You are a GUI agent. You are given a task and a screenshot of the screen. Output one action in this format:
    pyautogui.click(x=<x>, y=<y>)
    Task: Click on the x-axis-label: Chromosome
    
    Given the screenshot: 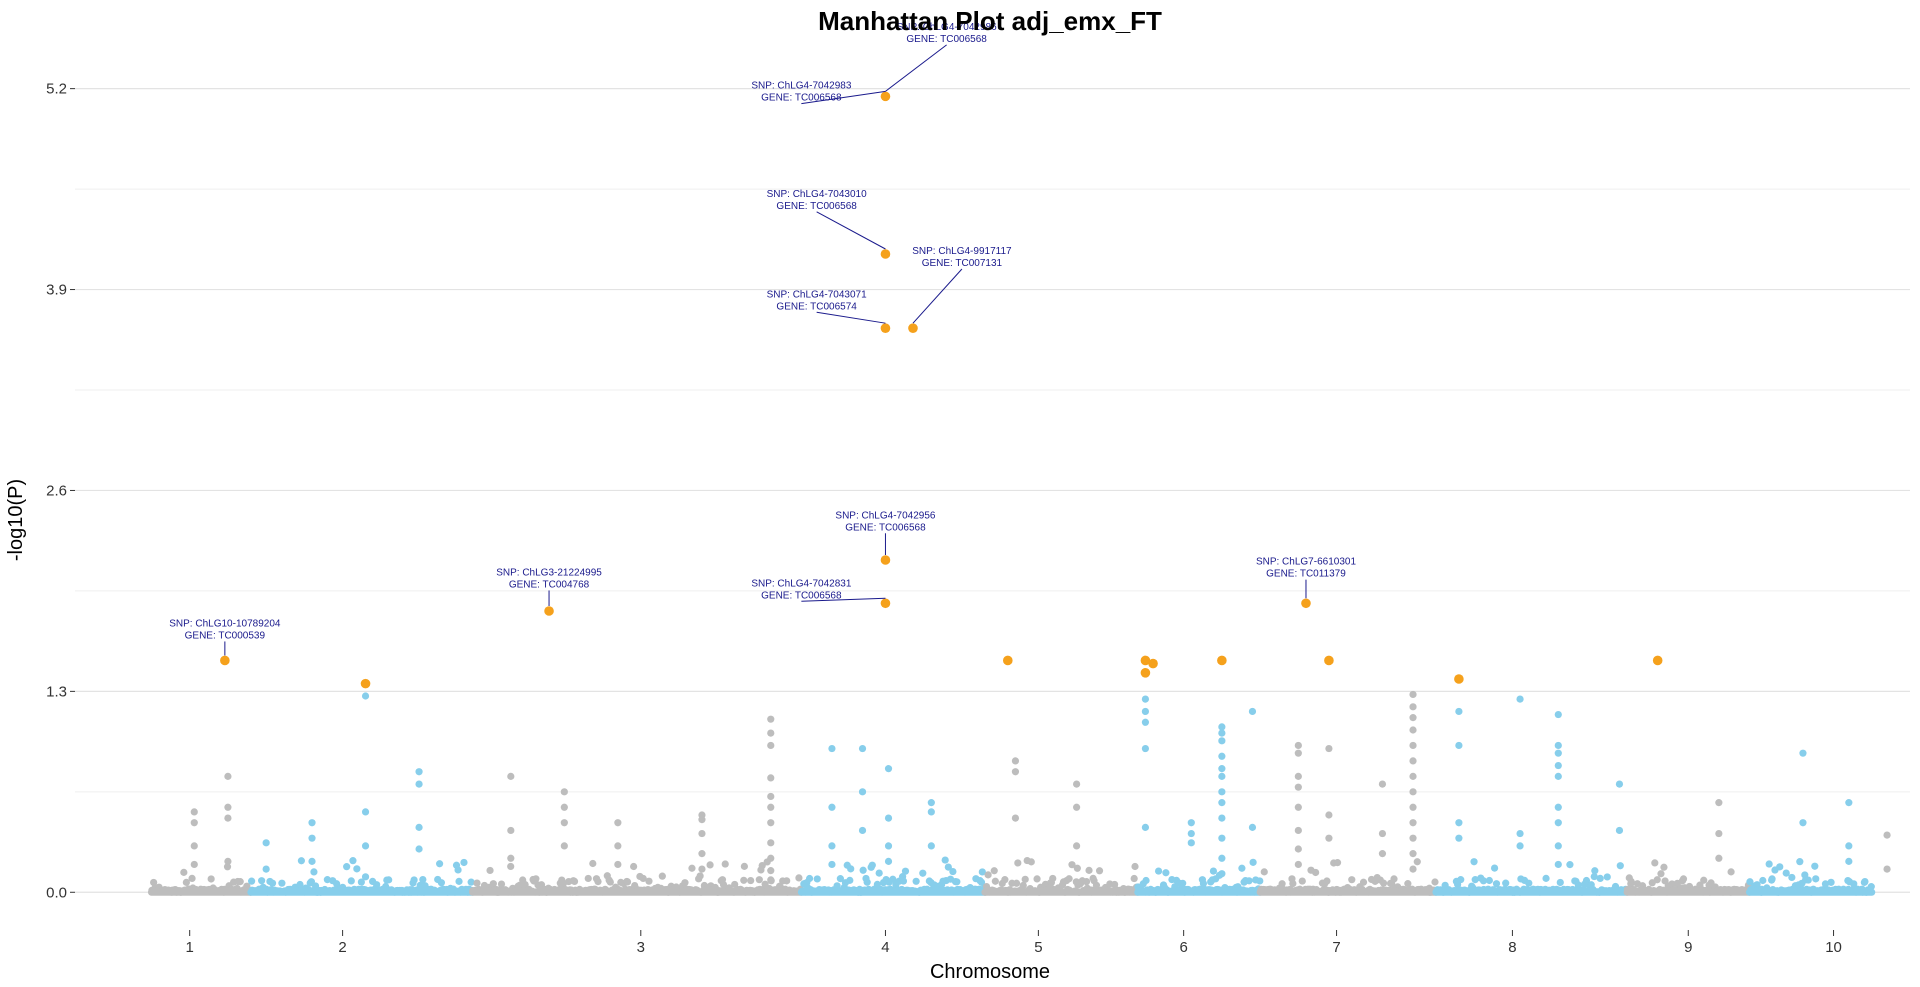 What is the action you would take?
    pyautogui.click(x=990, y=972)
    